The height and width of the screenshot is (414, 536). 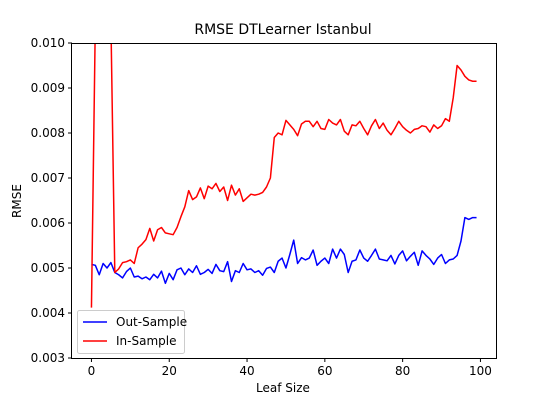 I want to click on y-tick-label: 0.003, so click(x=48, y=358).